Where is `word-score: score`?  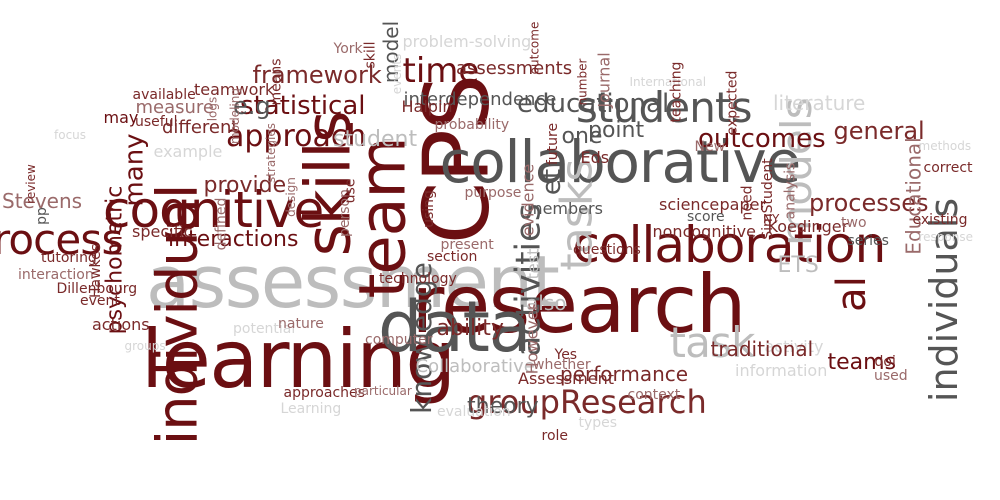
word-score: score is located at coordinates (706, 217).